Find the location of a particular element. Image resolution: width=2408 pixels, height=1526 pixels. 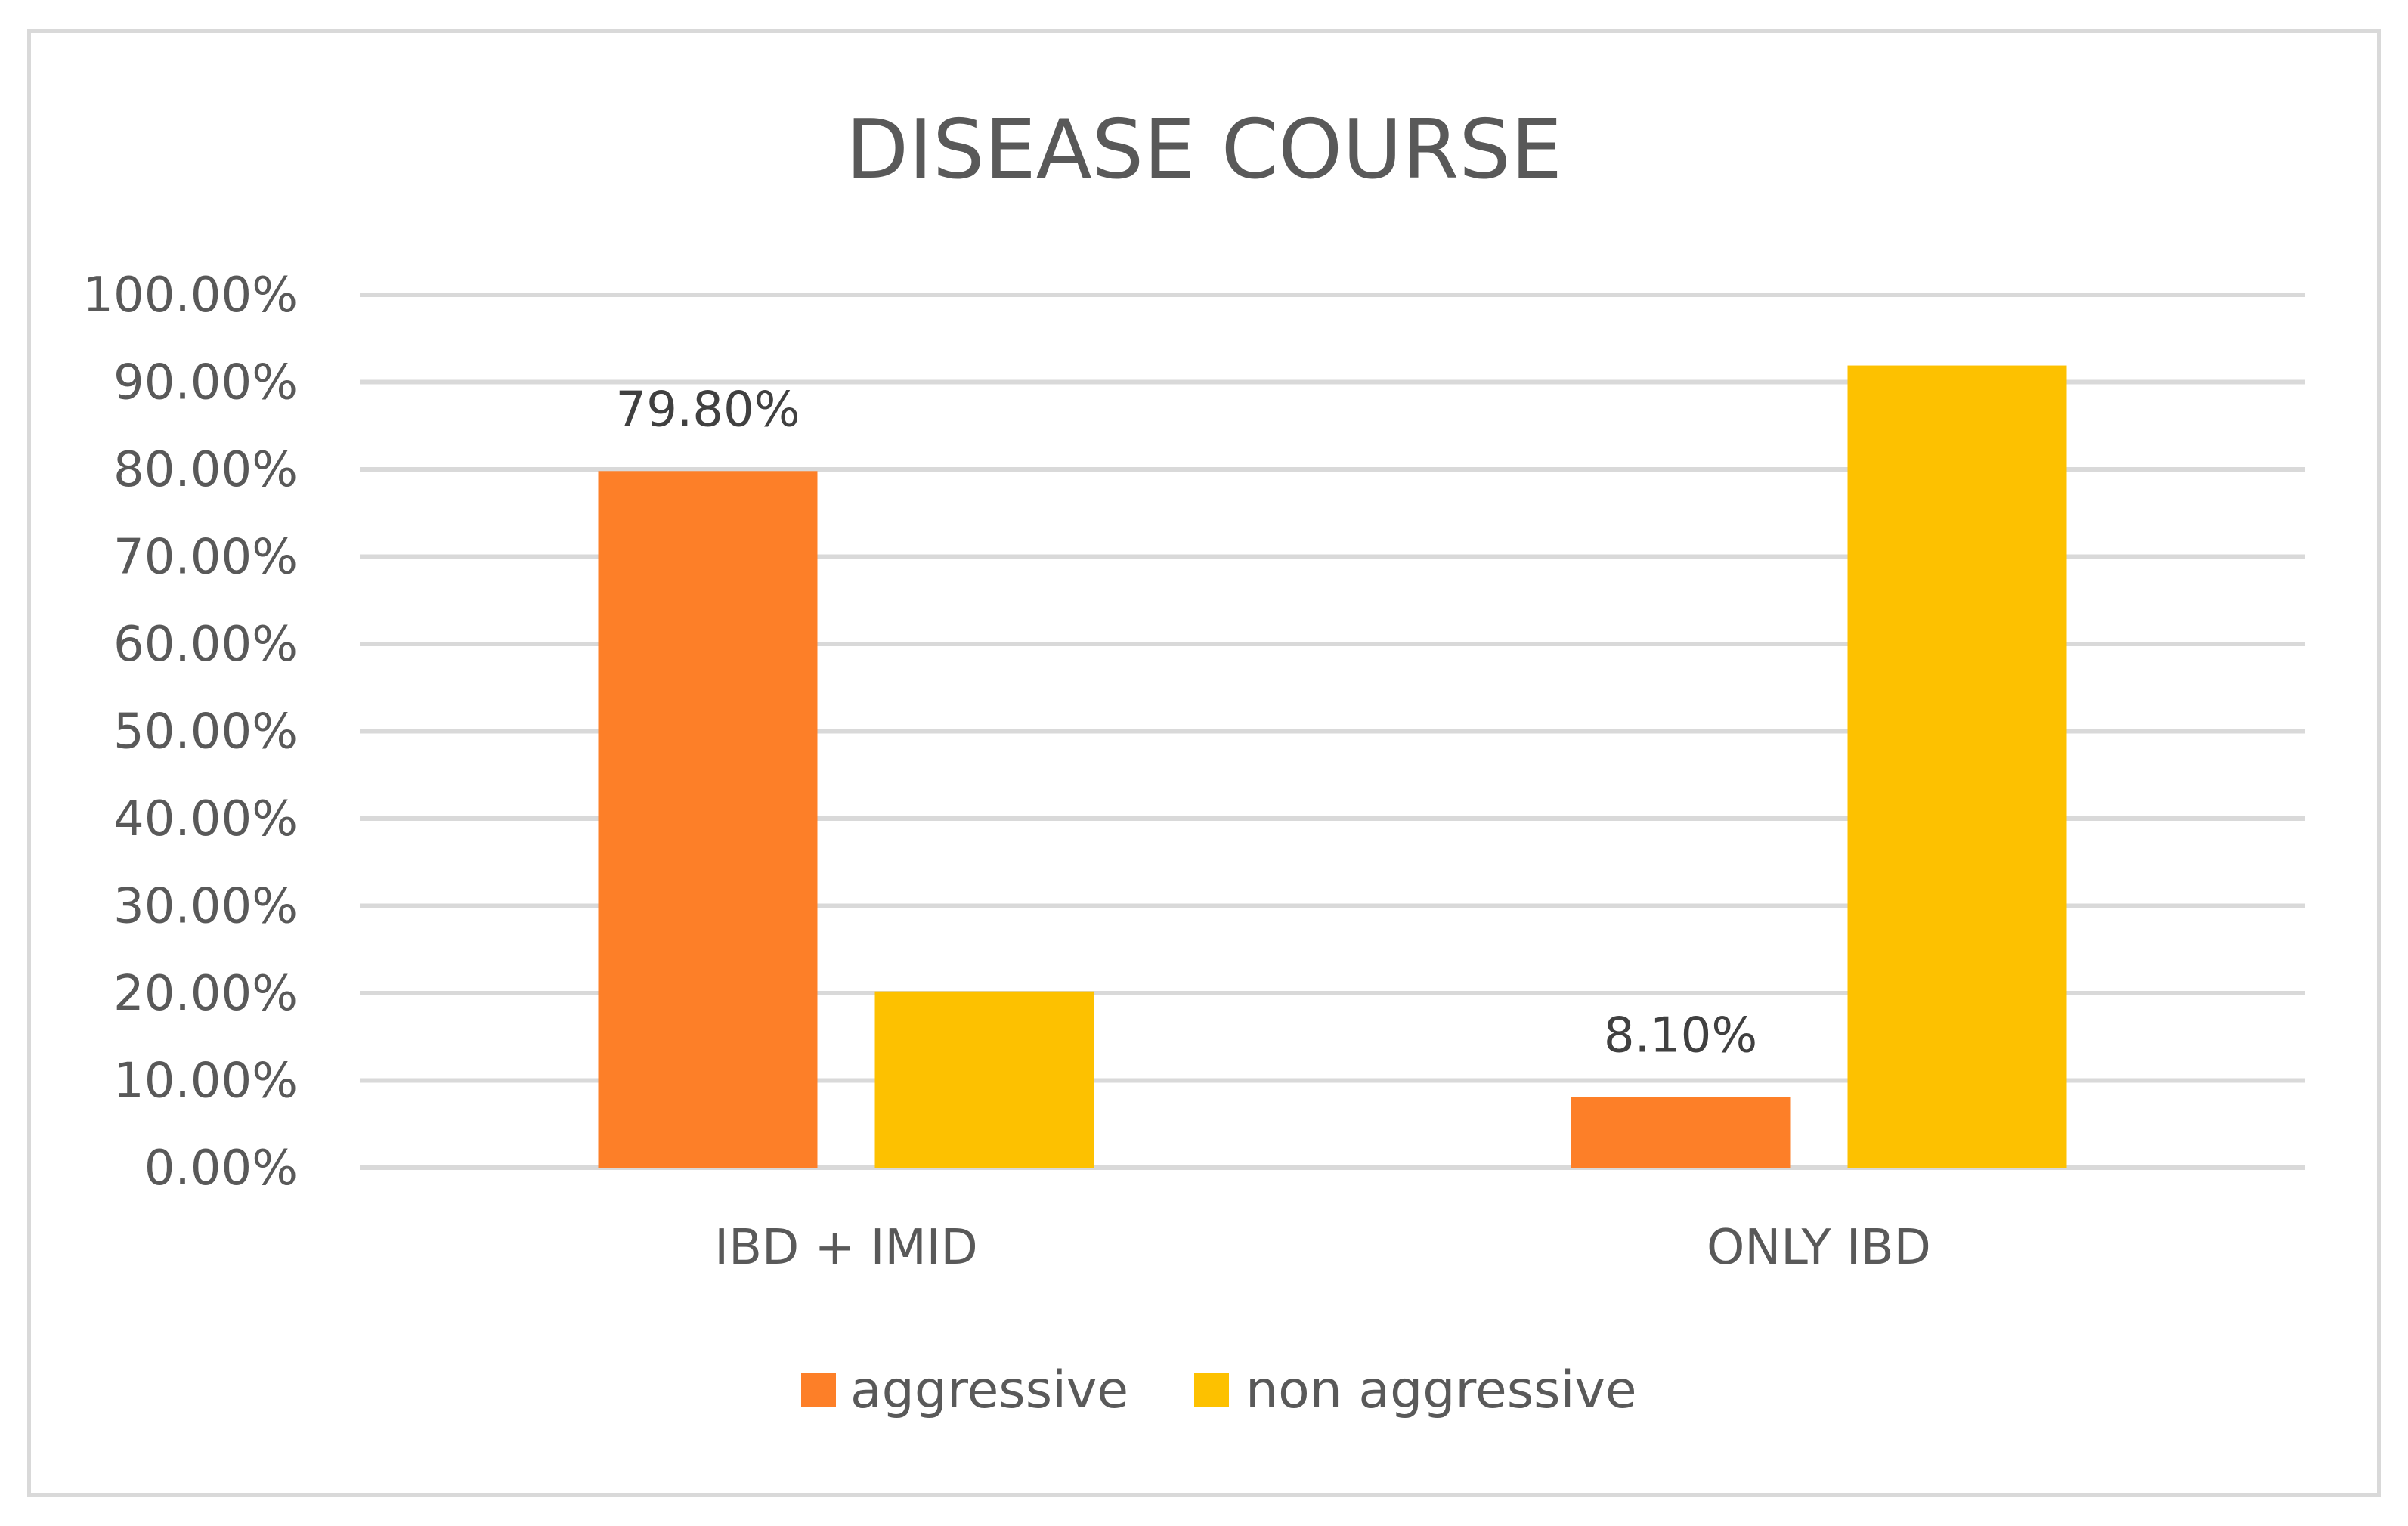

data-label: 79.80% is located at coordinates (707, 410).